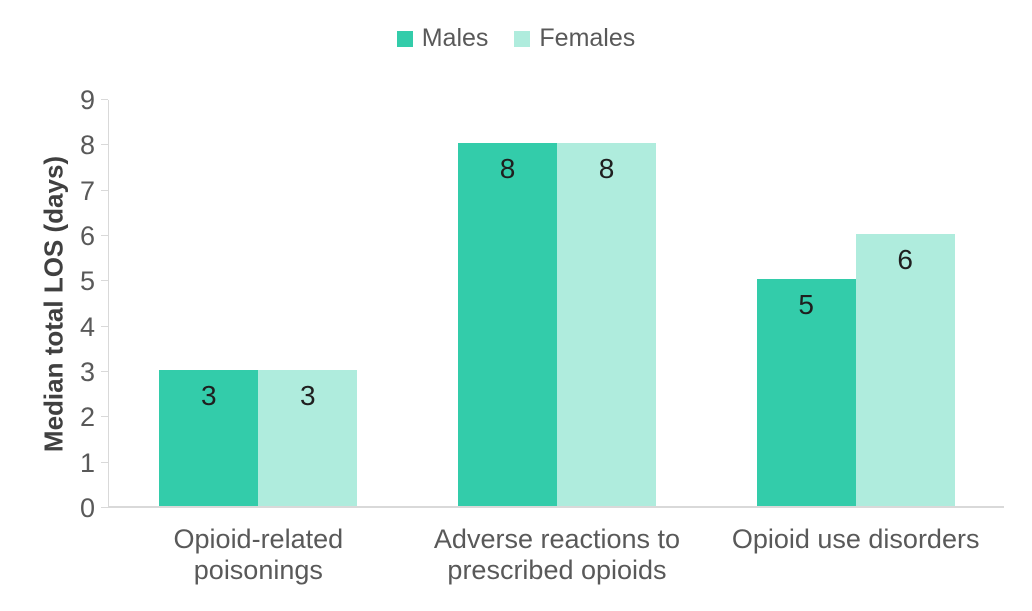 This screenshot has height=611, width=1032. I want to click on y-axis-tick-label: 4, so click(87, 326).